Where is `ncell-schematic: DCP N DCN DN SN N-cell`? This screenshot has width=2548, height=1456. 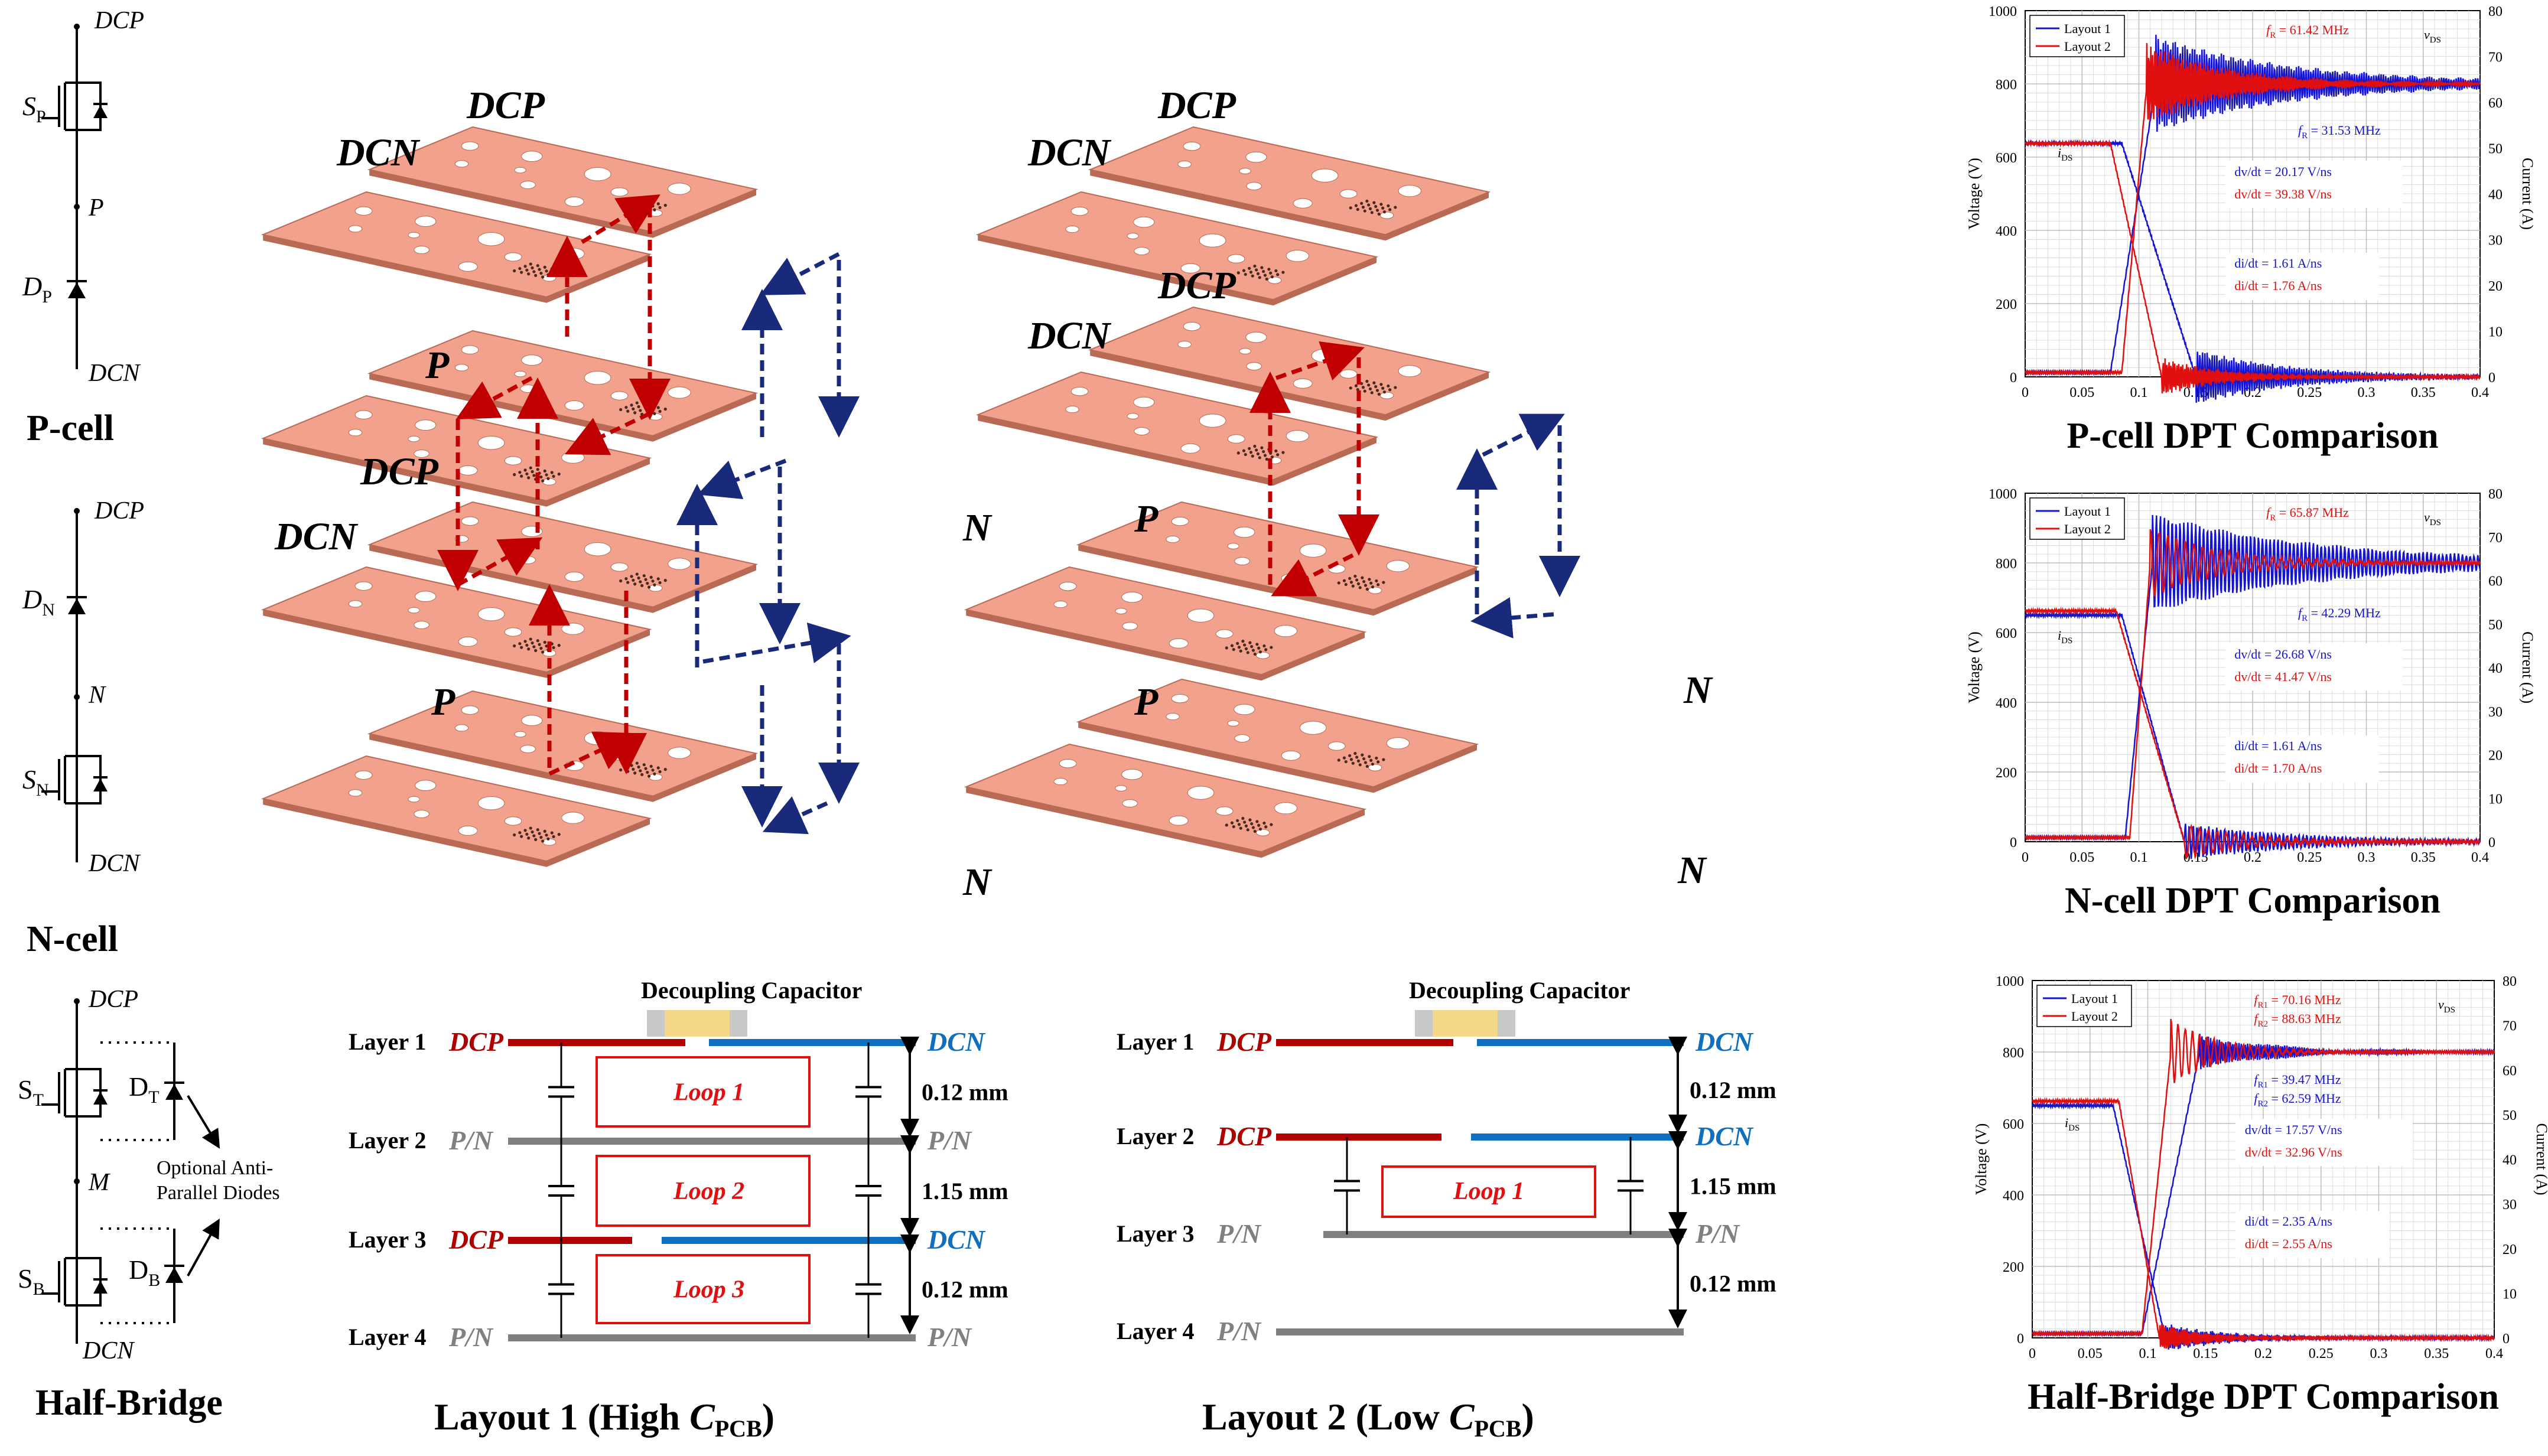 ncell-schematic: DCP N DCN DN SN N-cell is located at coordinates (83, 728).